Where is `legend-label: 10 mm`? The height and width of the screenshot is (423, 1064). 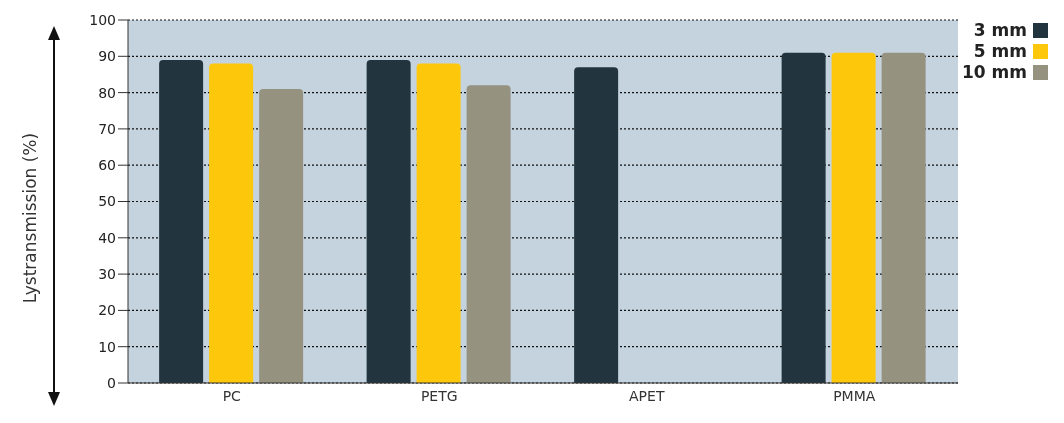 legend-label: 10 mm is located at coordinates (994, 72).